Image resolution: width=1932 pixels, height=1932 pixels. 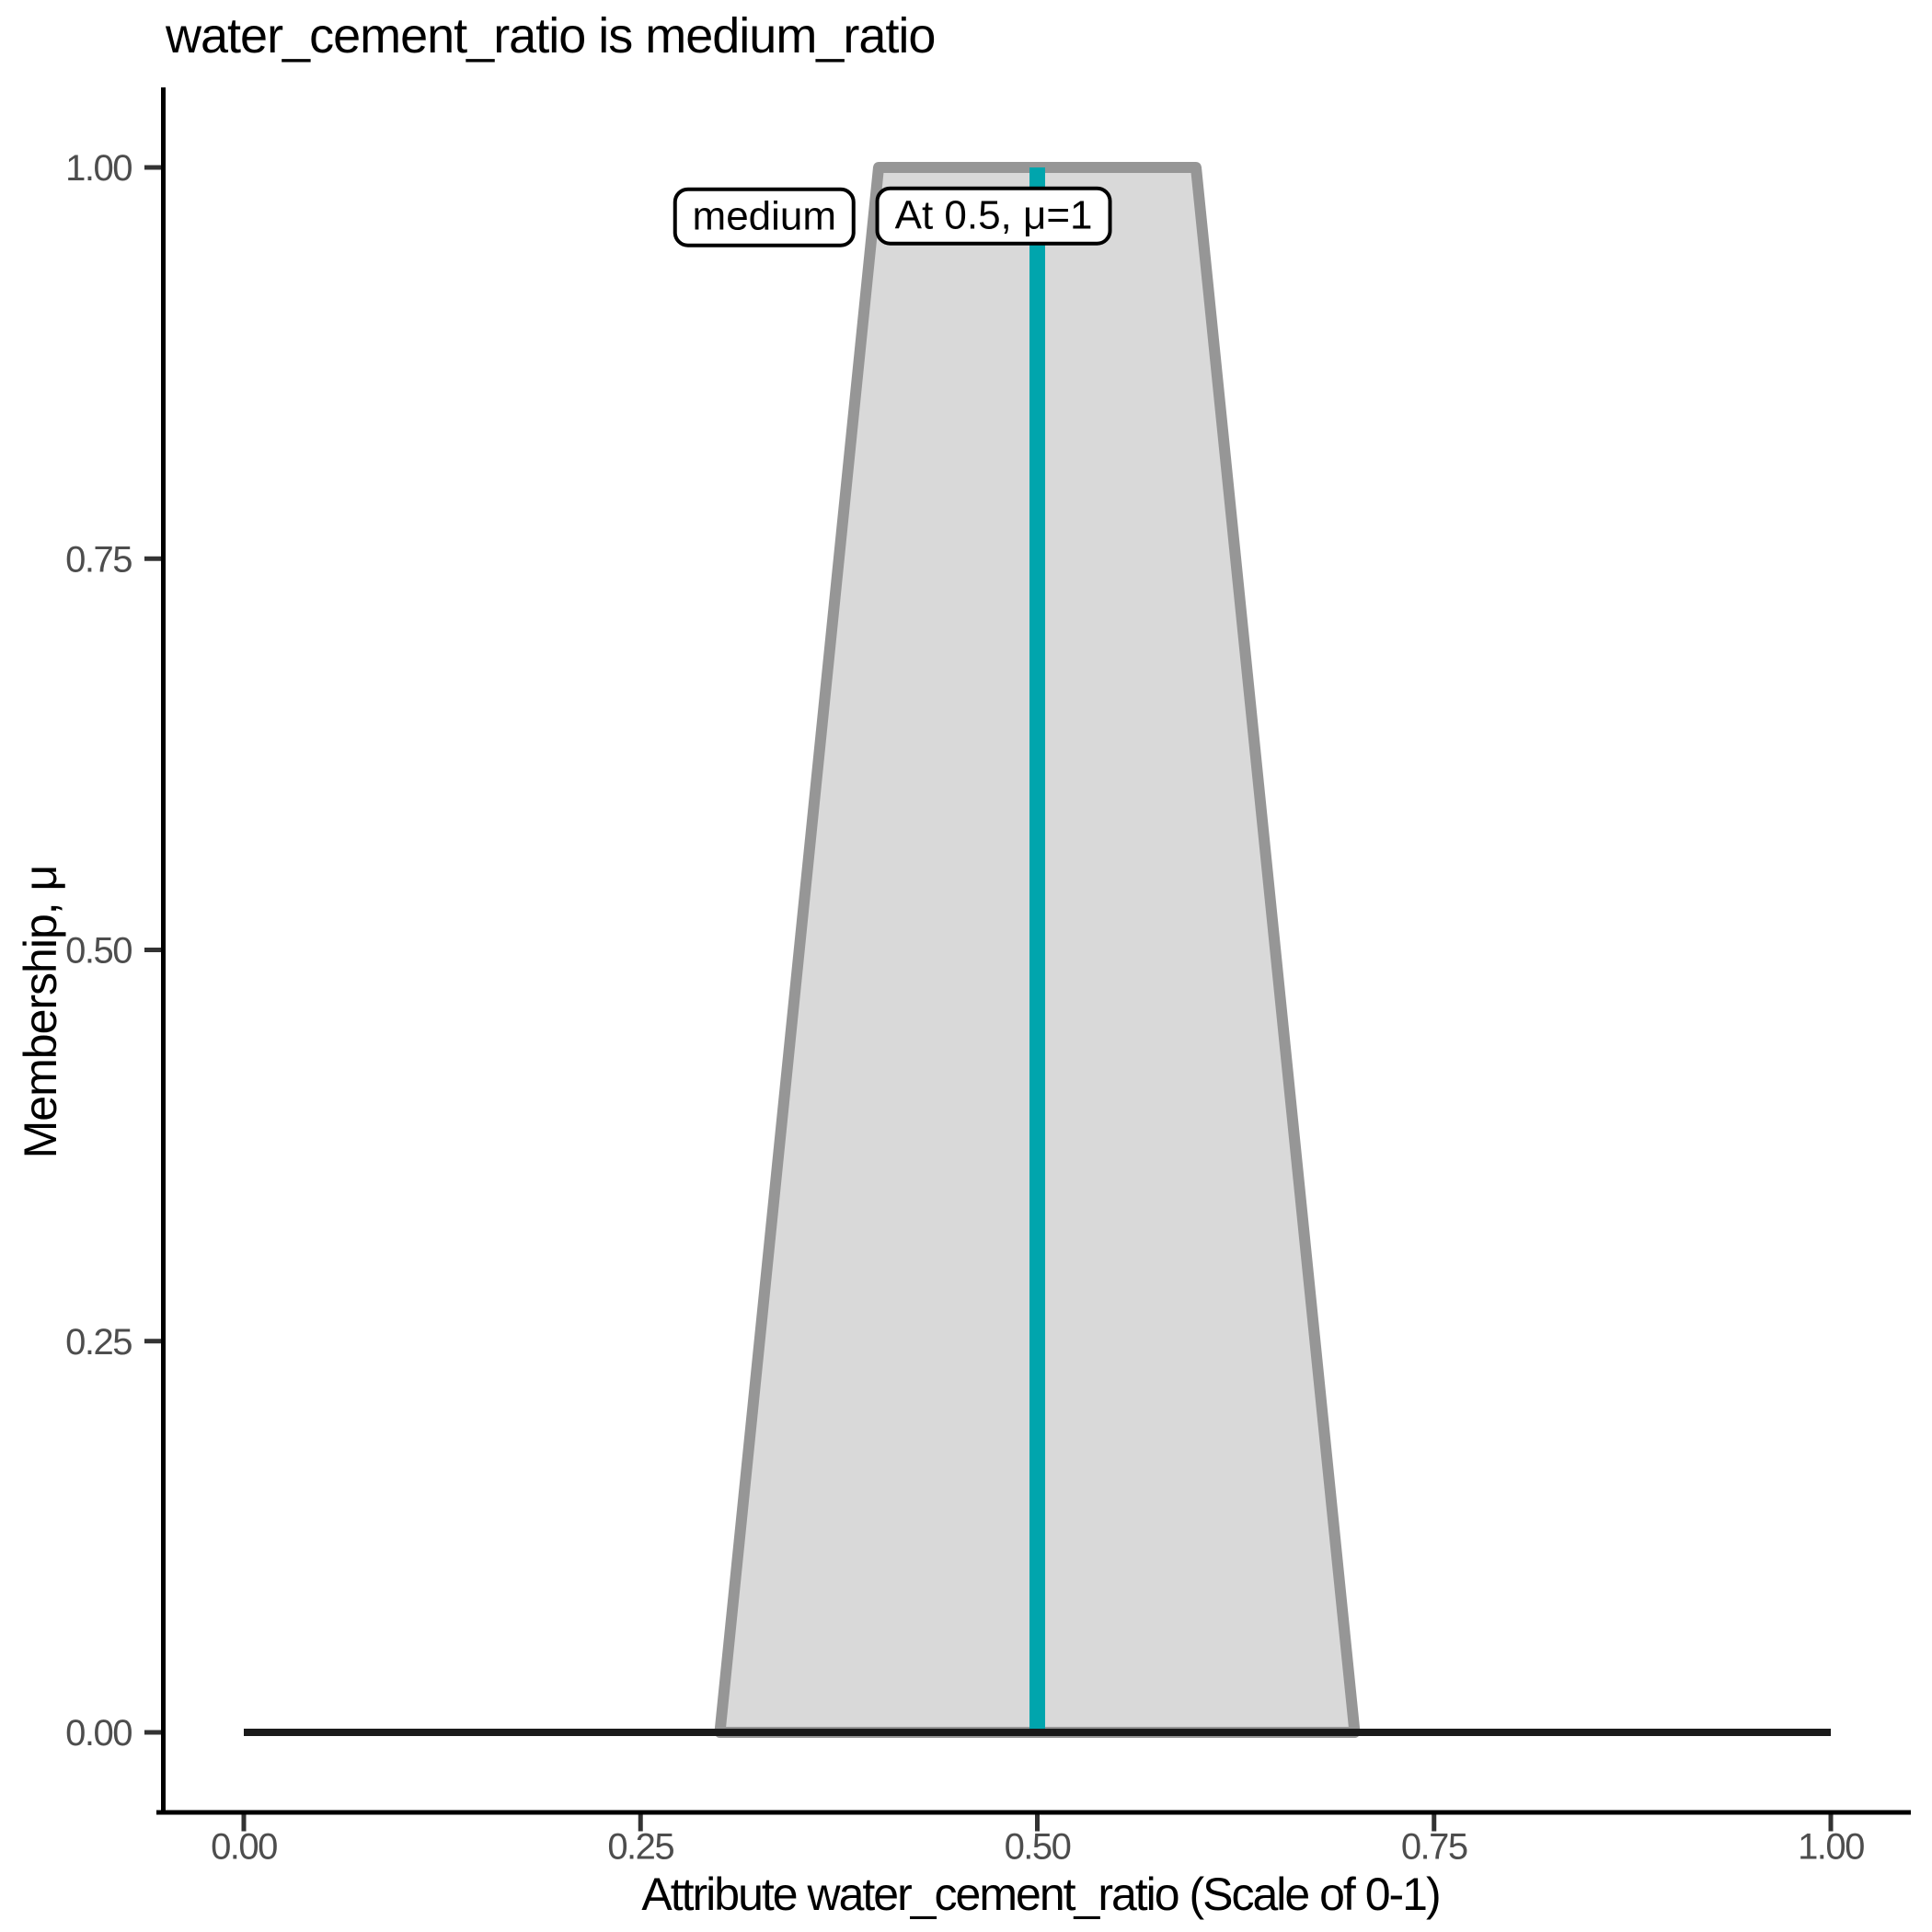 What do you see at coordinates (98, 951) in the screenshot?
I see `y-tick-label: 0.50` at bounding box center [98, 951].